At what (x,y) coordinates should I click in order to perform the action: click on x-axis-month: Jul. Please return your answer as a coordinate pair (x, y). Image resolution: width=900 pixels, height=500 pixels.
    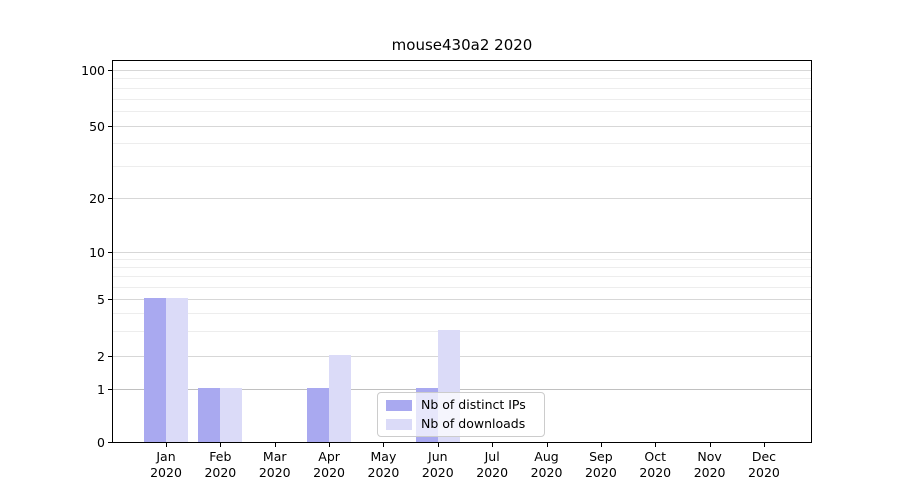
    Looking at the image, I should click on (492, 456).